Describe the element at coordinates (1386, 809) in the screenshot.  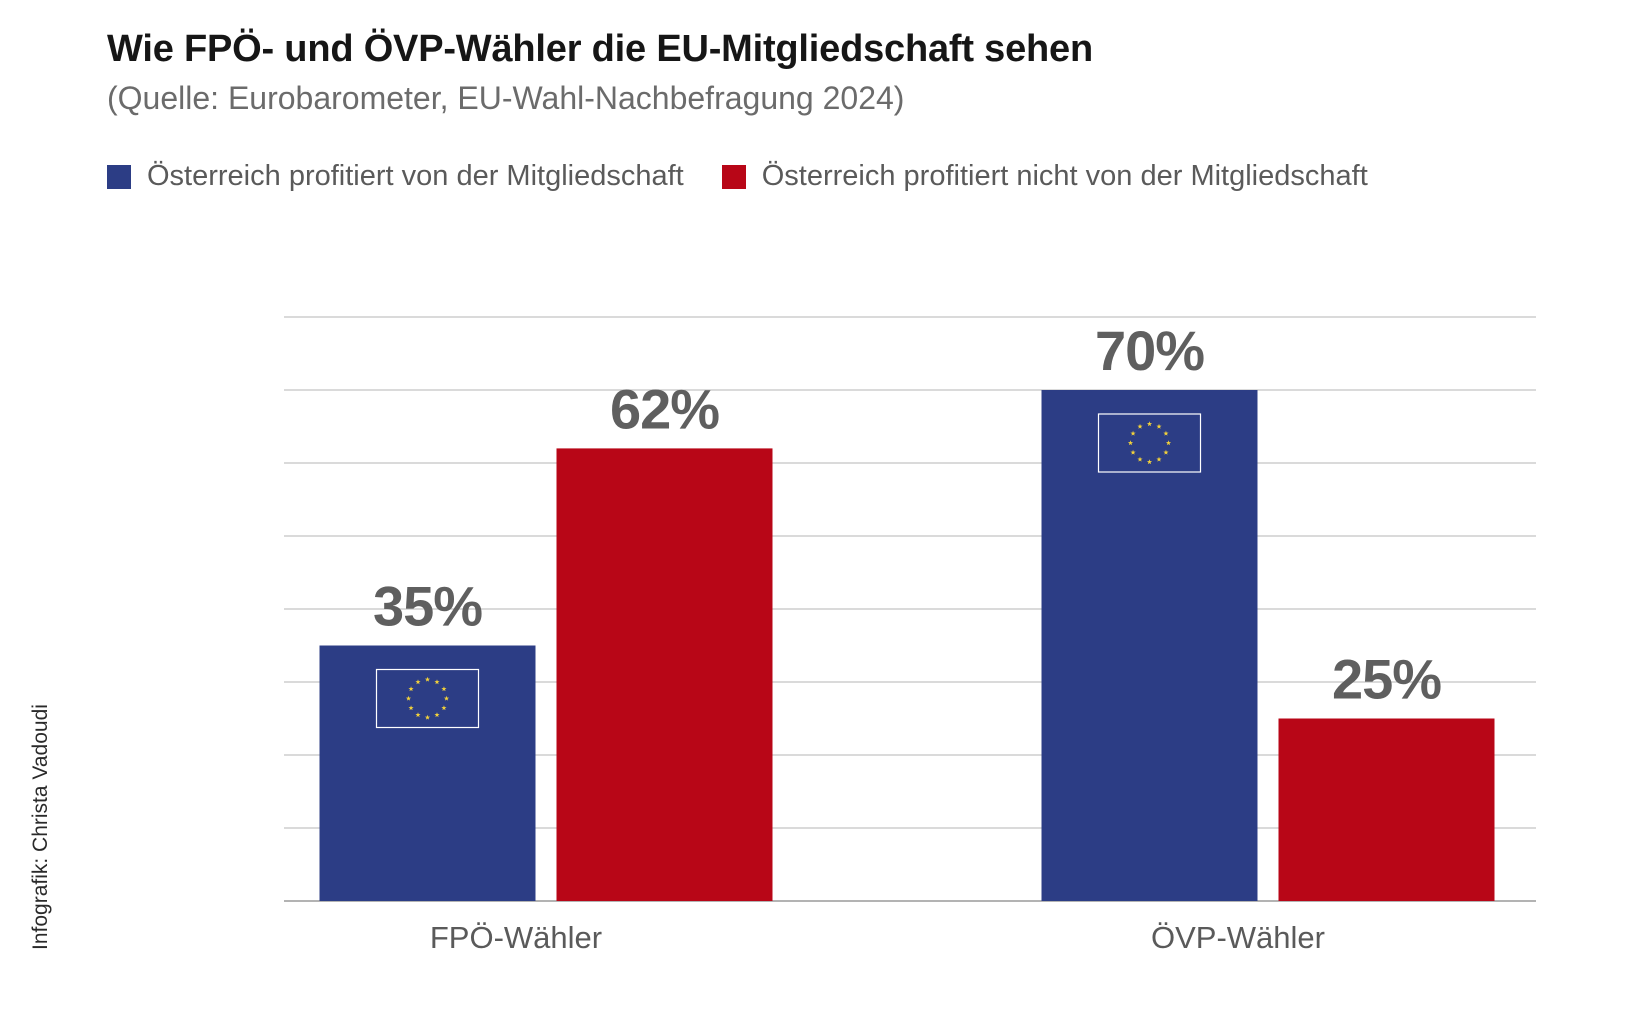
I see `bar-nicht-profitiert-oevp` at that location.